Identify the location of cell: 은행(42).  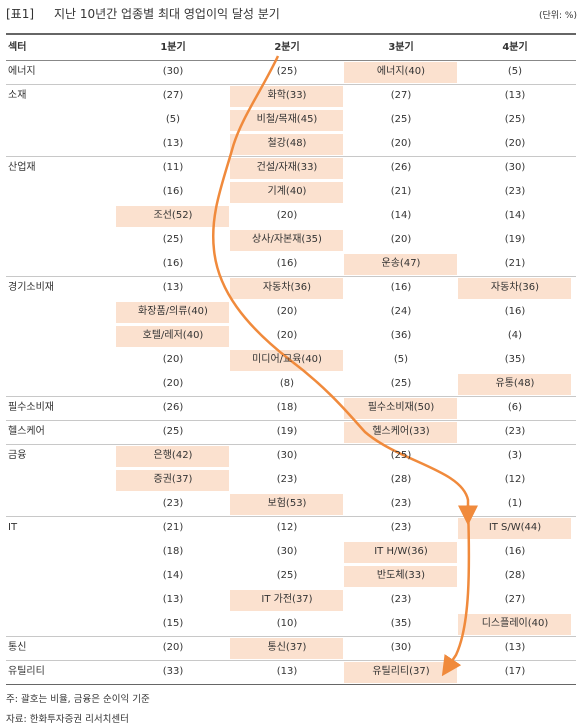
(173, 455).